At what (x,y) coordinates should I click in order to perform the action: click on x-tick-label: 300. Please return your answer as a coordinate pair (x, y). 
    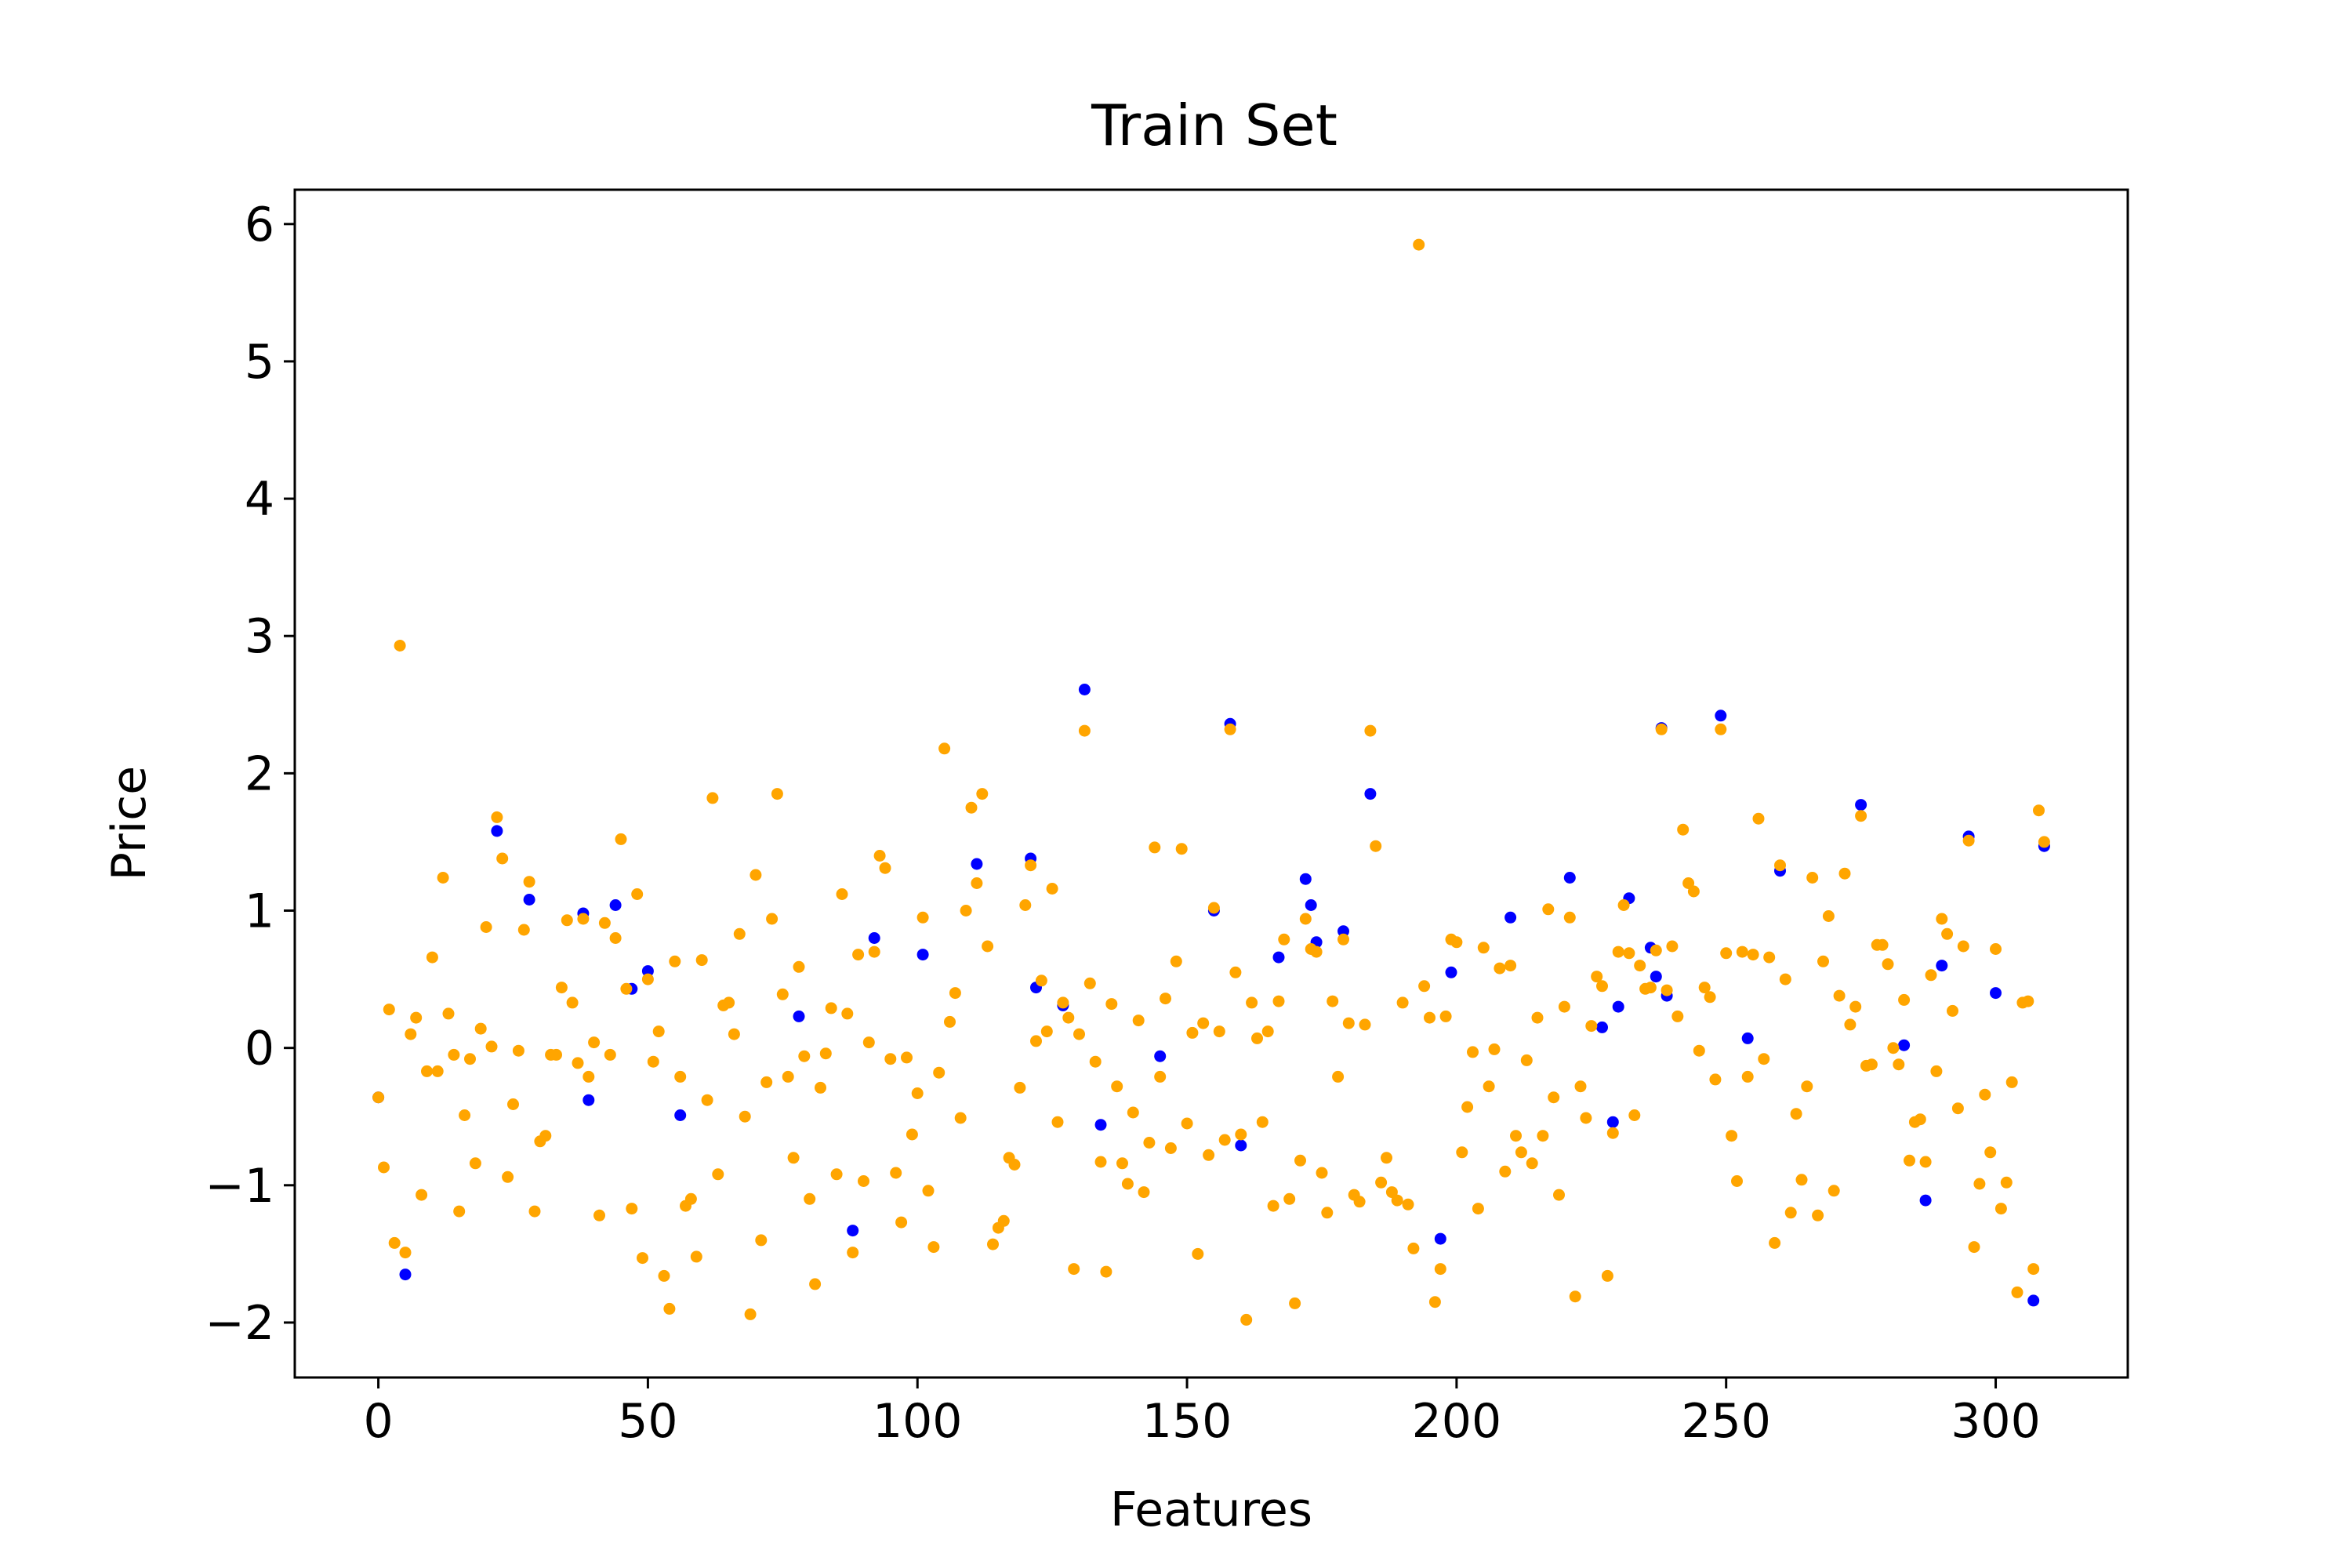
    Looking at the image, I should click on (1996, 1421).